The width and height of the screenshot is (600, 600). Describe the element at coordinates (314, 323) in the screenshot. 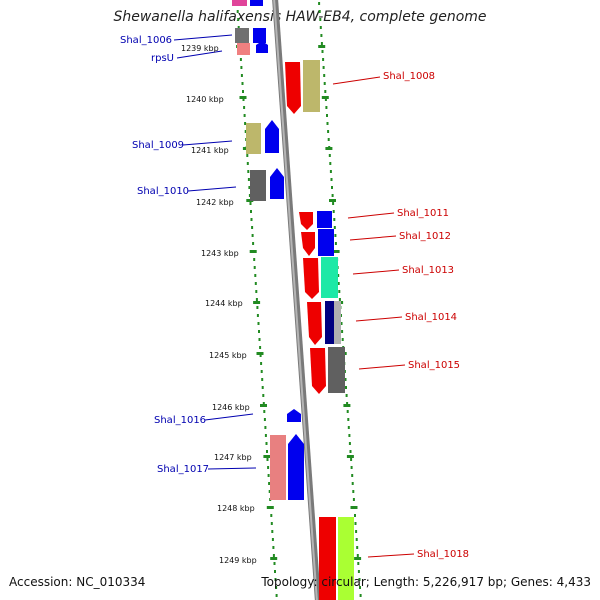

I see `gene-shal-1014-a` at that location.